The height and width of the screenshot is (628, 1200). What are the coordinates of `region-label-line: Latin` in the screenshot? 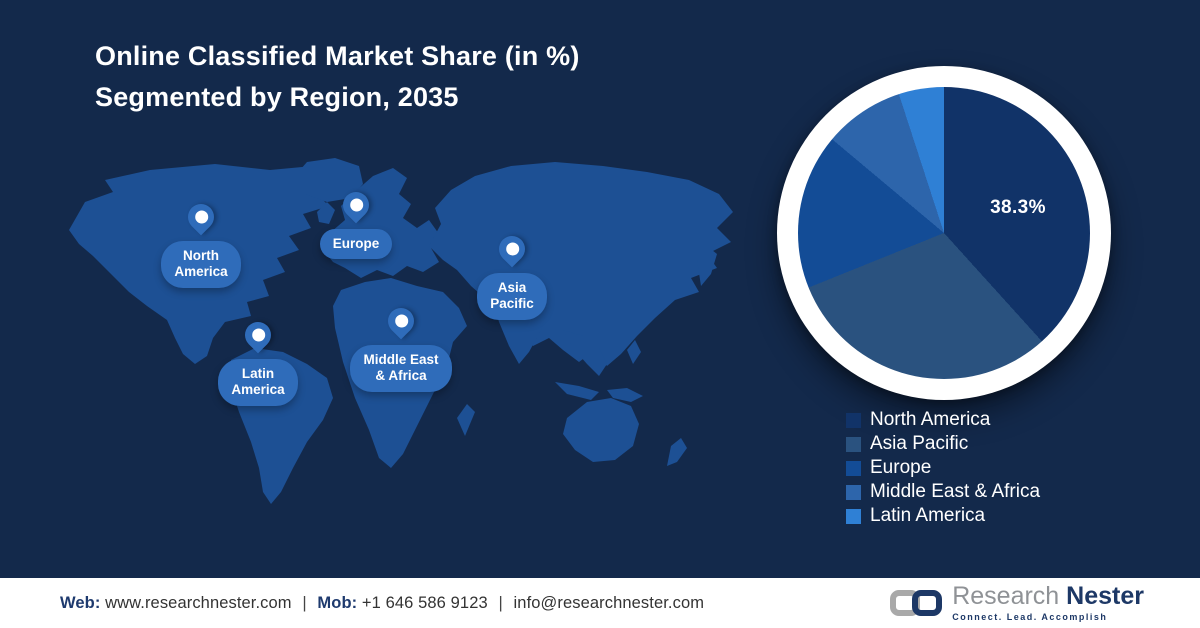 It's located at (258, 373).